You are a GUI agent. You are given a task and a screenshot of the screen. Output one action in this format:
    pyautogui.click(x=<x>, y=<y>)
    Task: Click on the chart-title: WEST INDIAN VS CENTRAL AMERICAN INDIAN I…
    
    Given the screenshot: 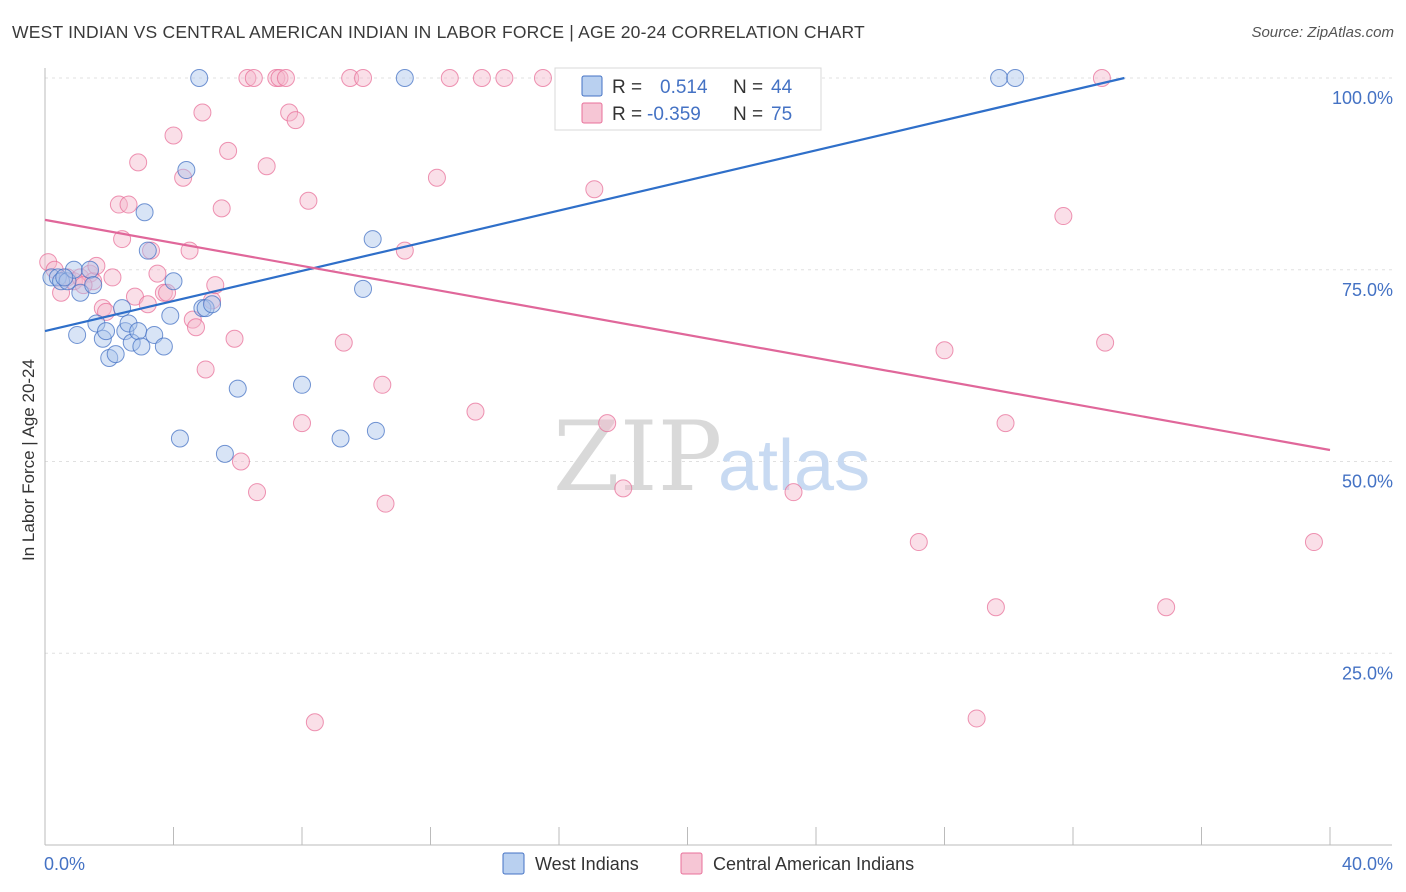 What is the action you would take?
    pyautogui.click(x=438, y=32)
    